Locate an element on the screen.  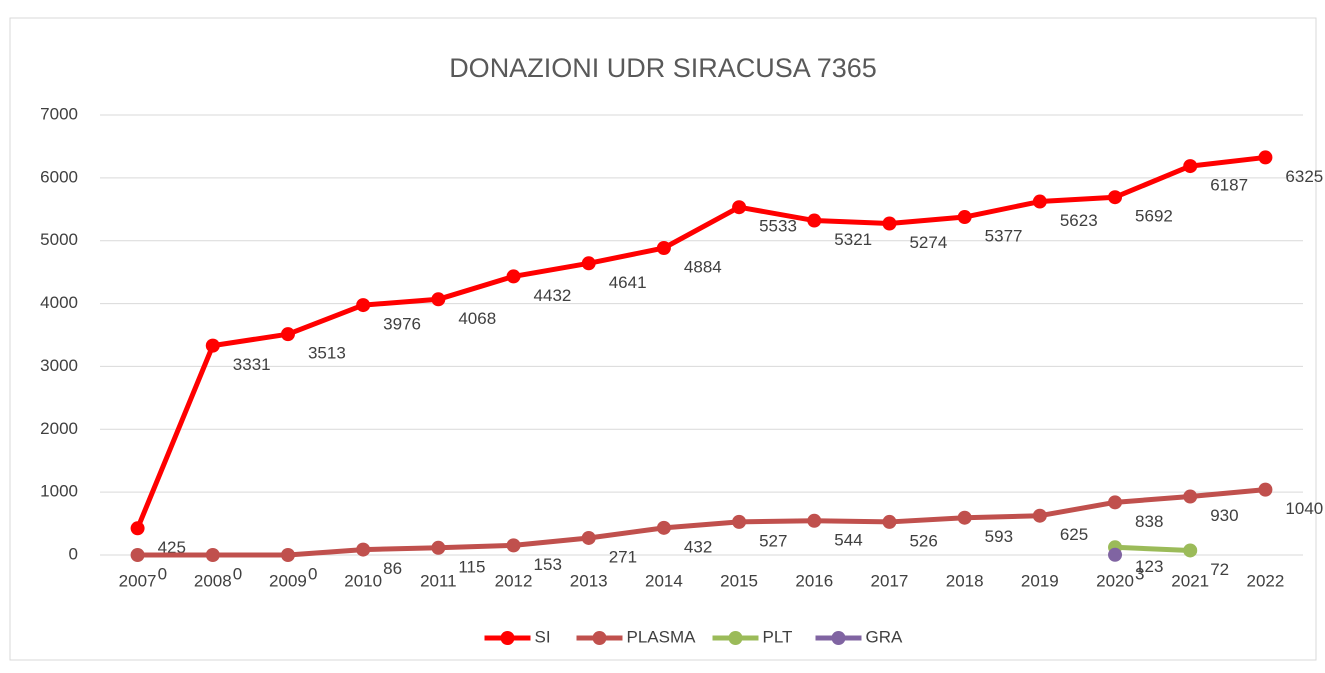
data-label: 115 is located at coordinates (471, 566).